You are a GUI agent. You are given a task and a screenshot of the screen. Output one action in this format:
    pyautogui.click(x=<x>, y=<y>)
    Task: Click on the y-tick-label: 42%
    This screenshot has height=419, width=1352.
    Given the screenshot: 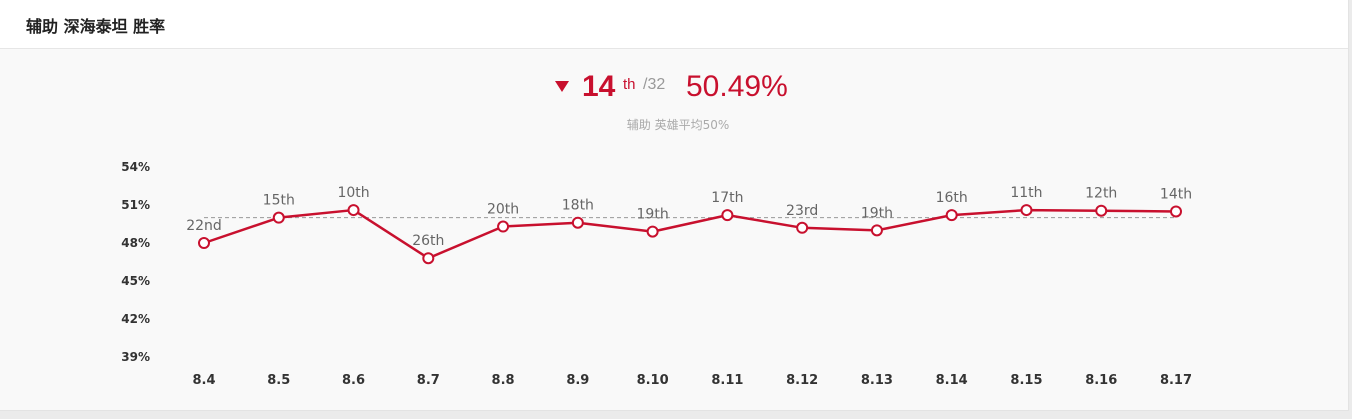 What is the action you would take?
    pyautogui.click(x=135, y=319)
    